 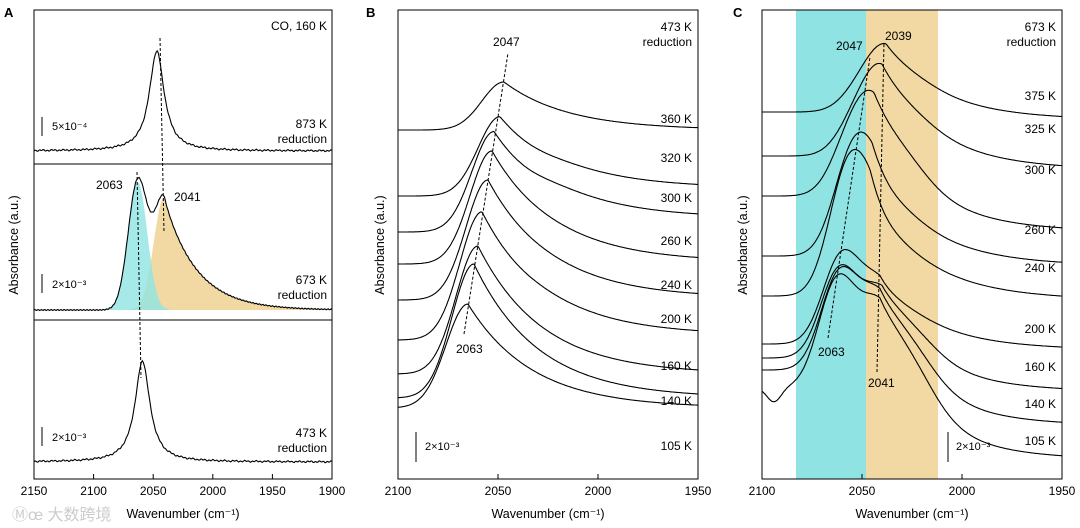 What do you see at coordinates (911, 514) in the screenshot?
I see `panel-c-xlabel: Wavenumber (cm⁻¹)` at bounding box center [911, 514].